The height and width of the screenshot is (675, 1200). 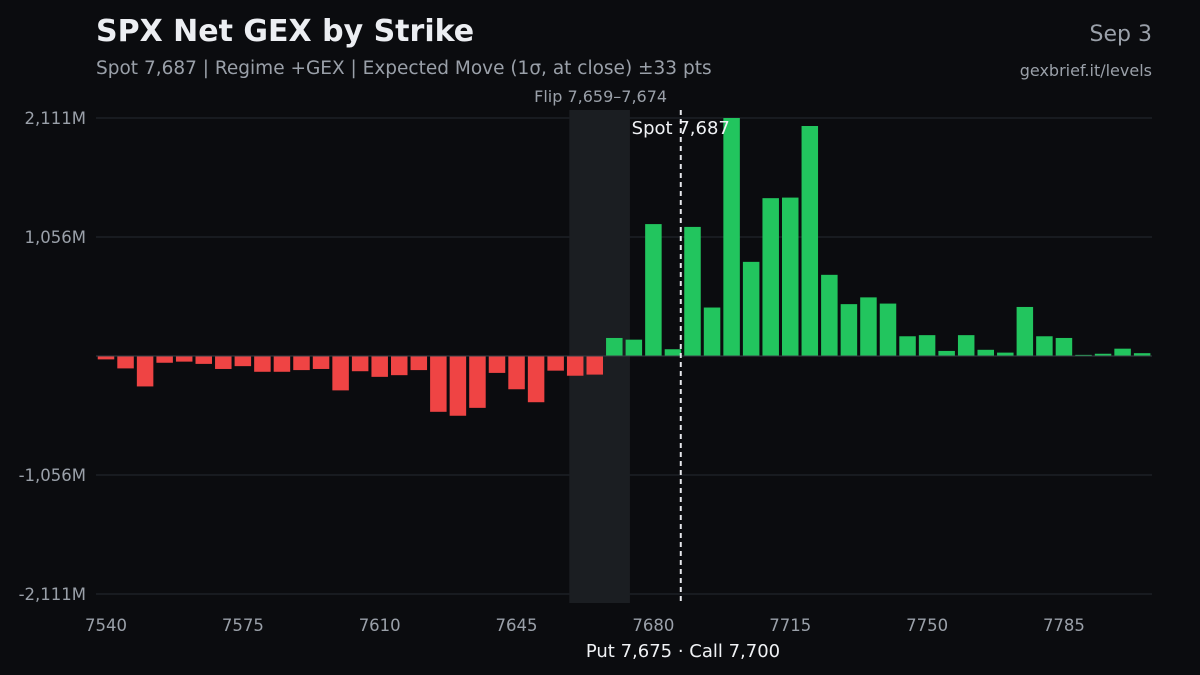 I want to click on x-tick-label: 7715, so click(x=790, y=625).